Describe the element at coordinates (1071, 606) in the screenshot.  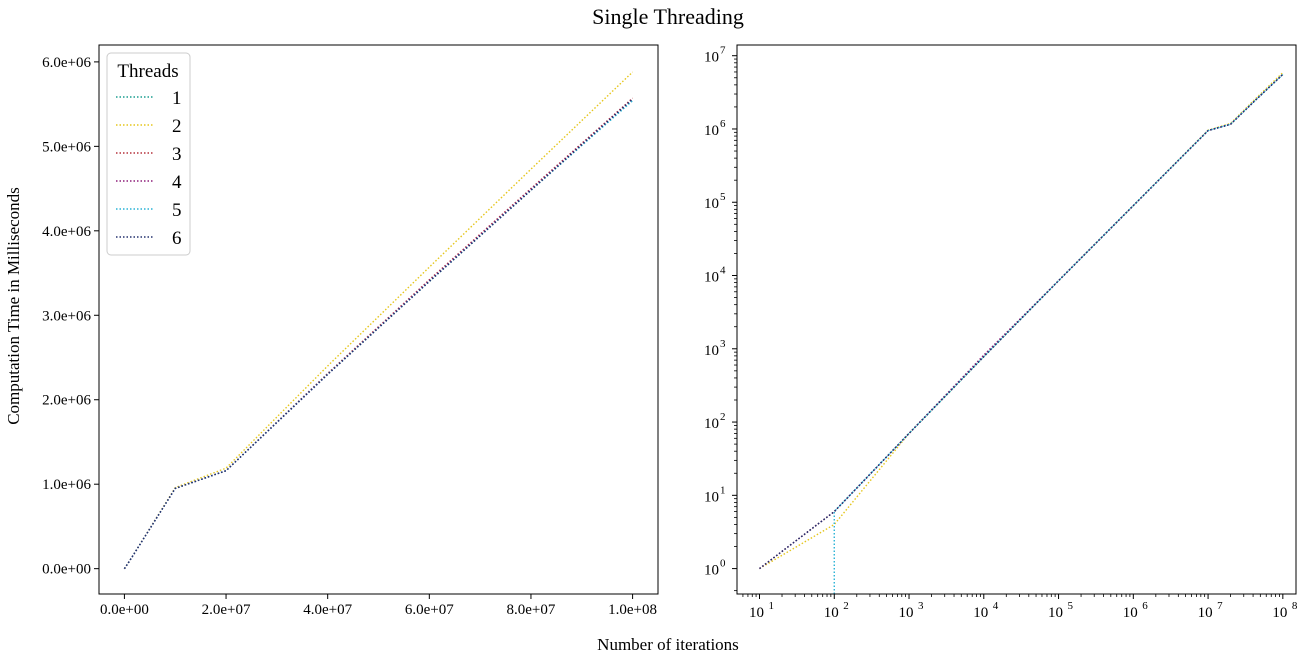
I see `x-tick-exponent: 5` at that location.